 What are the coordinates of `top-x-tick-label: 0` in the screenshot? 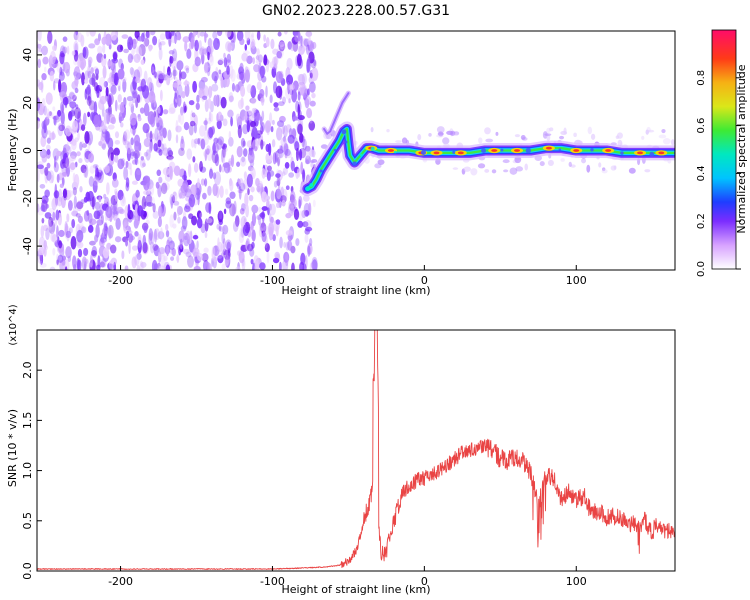 It's located at (424, 280).